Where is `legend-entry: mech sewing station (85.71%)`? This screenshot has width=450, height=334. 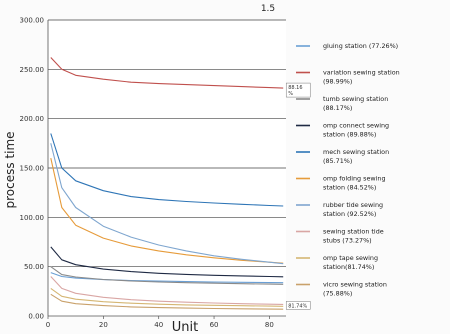 legend-entry: mech sewing station (85.71%) is located at coordinates (356, 156).